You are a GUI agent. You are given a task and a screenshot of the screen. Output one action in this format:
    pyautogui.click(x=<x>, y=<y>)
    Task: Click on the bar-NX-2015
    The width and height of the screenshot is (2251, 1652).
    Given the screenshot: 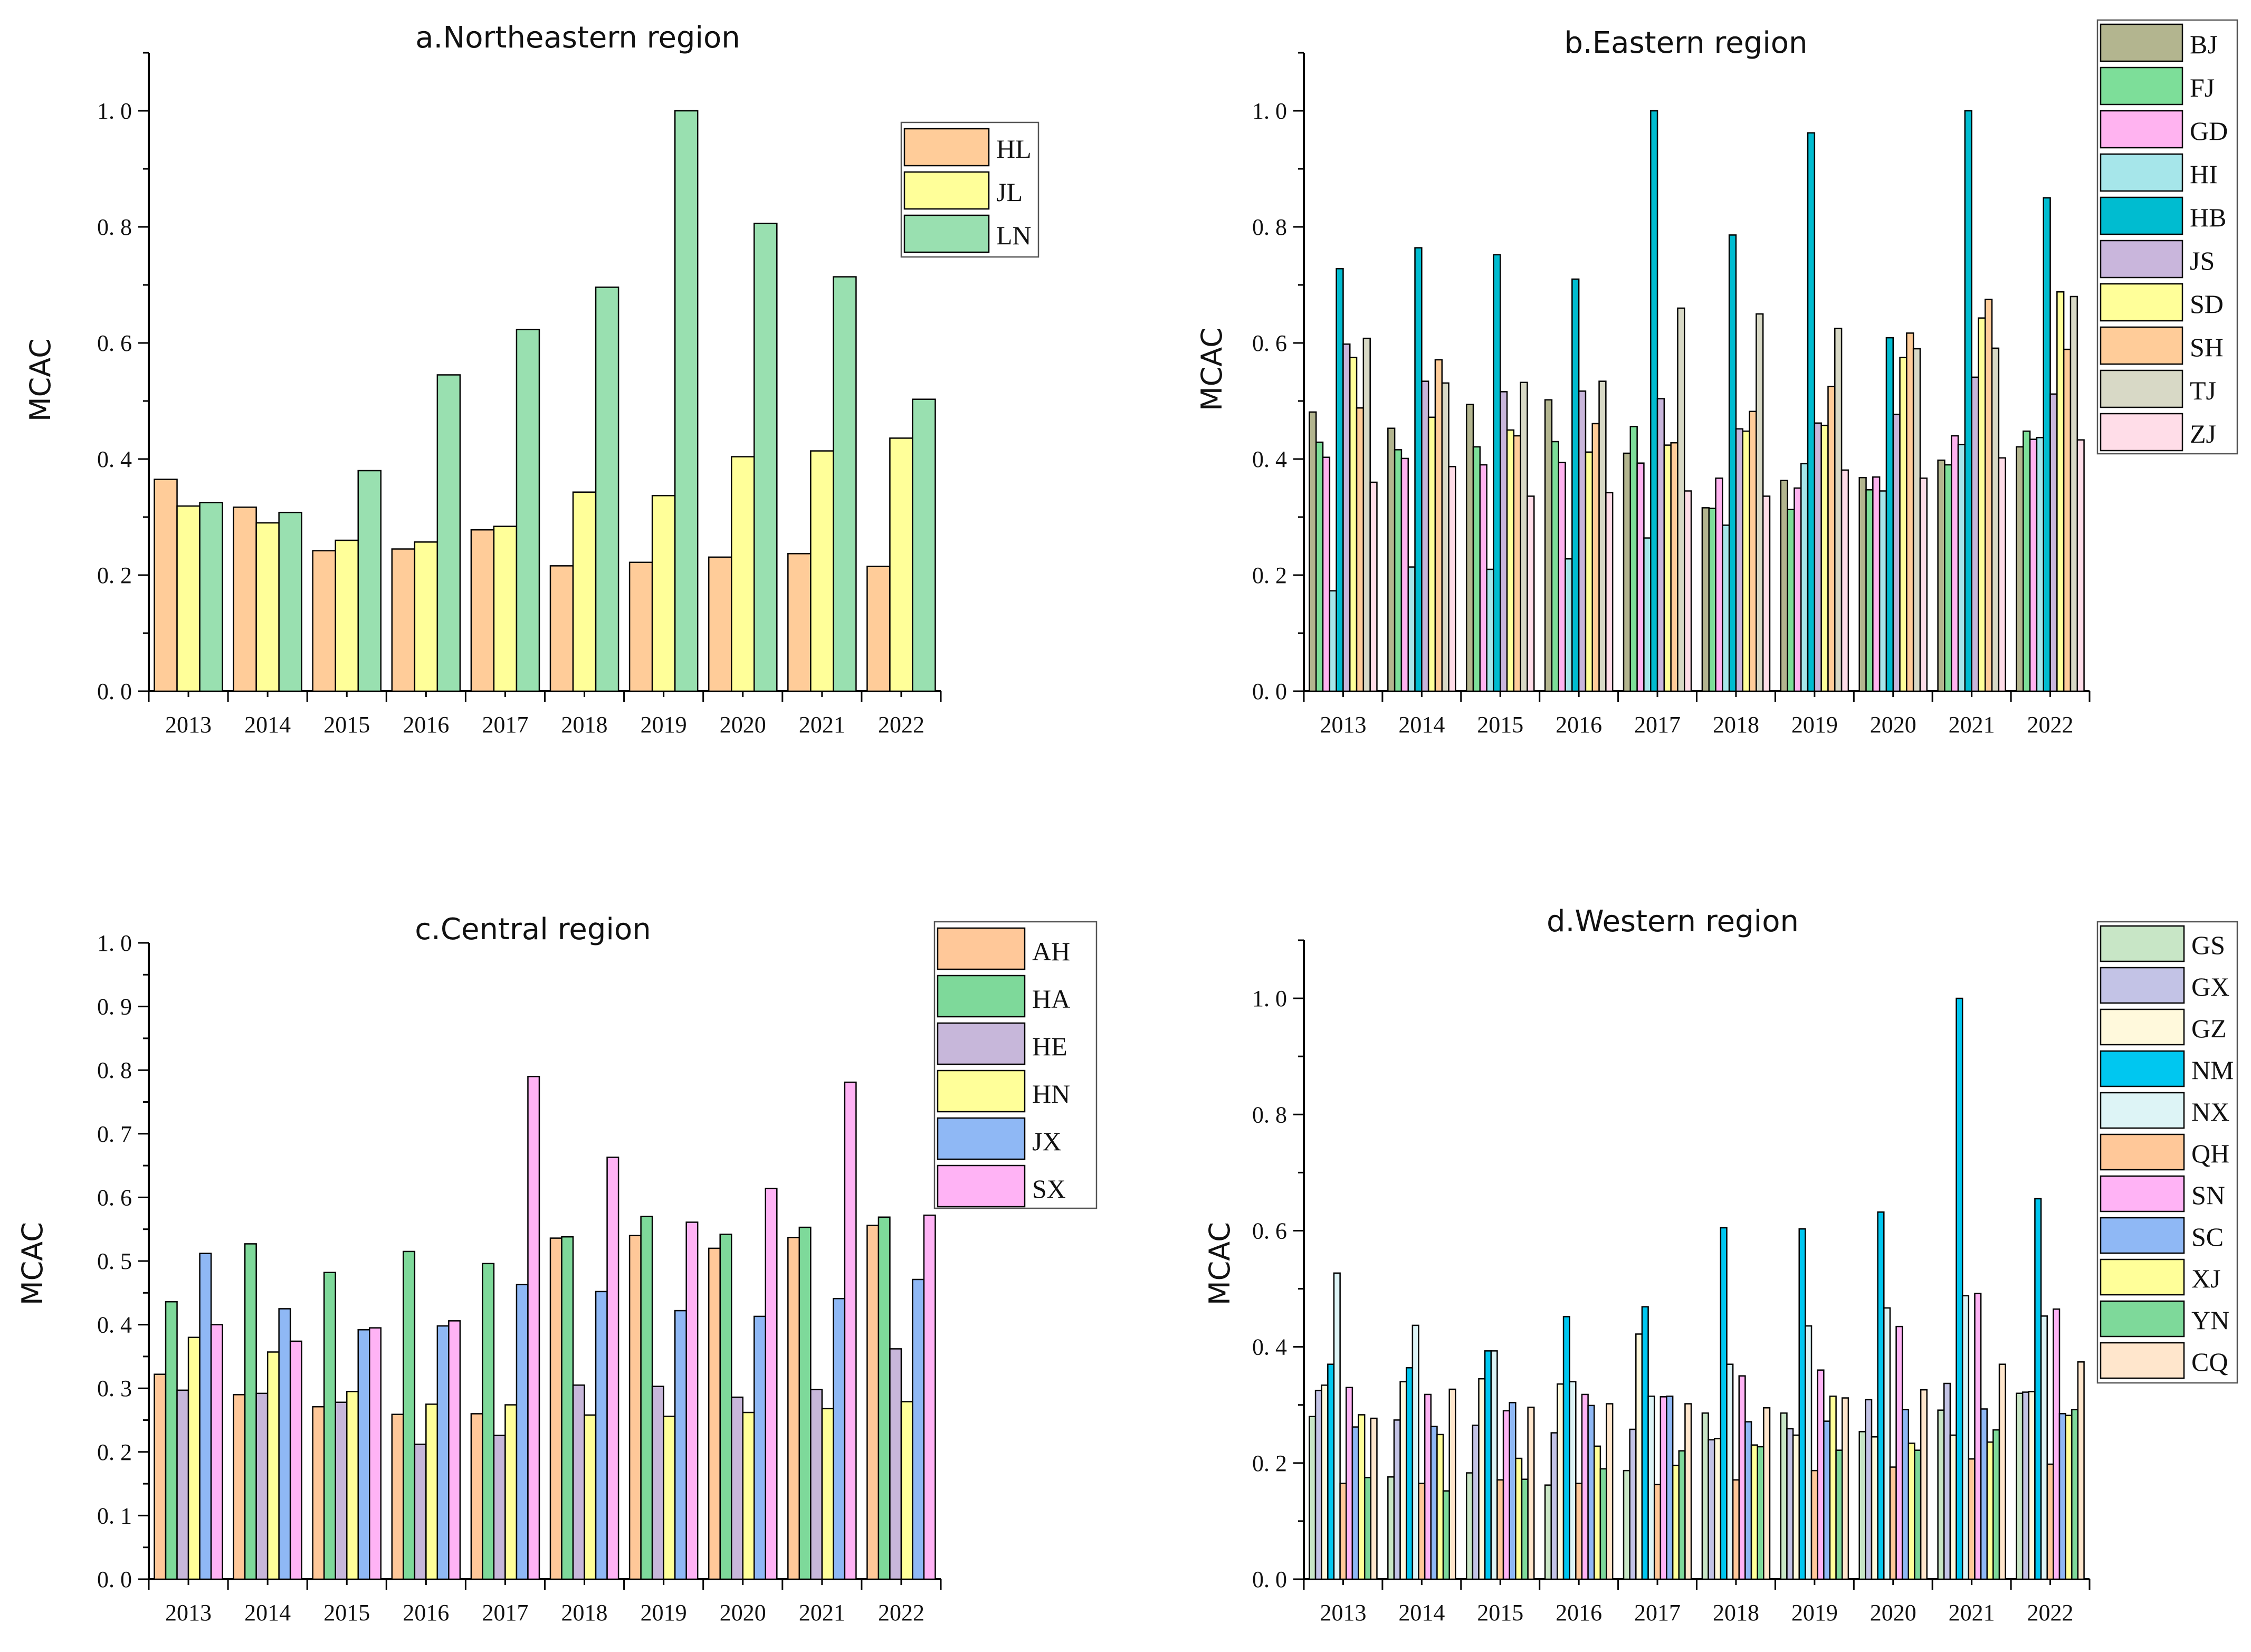 What is the action you would take?
    pyautogui.click(x=1494, y=1465)
    